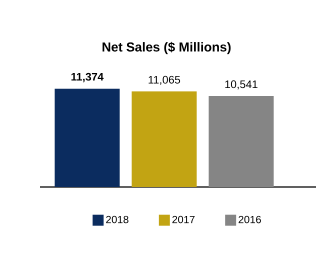  What do you see at coordinates (87, 77) in the screenshot?
I see `data-label: 11,374` at bounding box center [87, 77].